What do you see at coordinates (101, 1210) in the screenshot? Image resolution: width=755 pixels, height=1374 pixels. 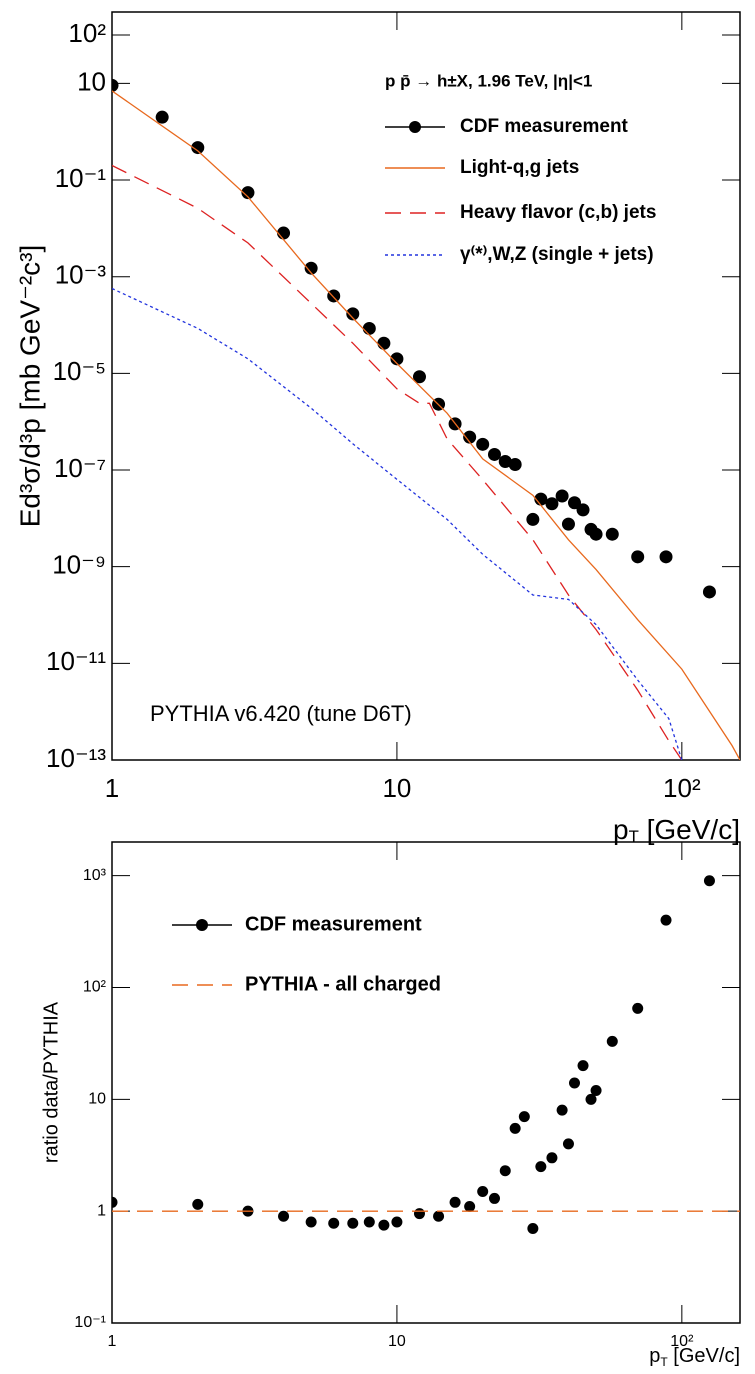 I see `y-tick-label: 1` at bounding box center [101, 1210].